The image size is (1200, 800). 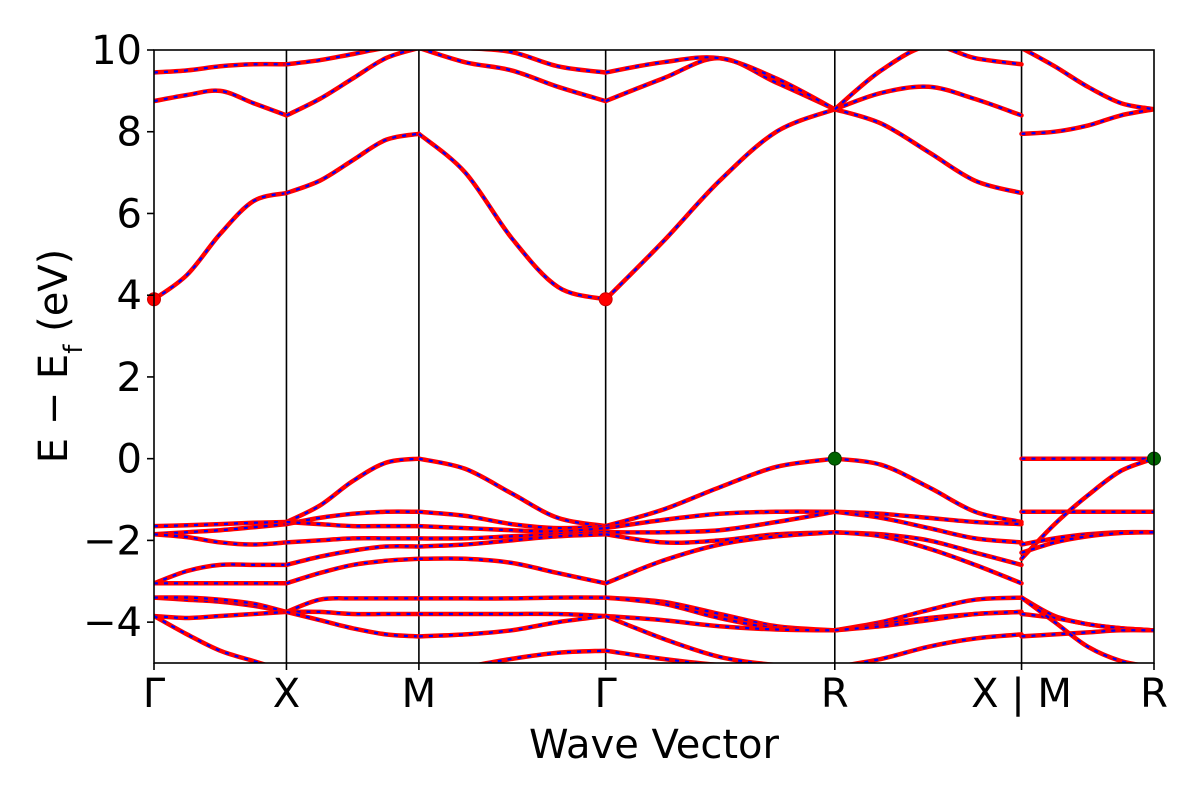 I want to click on y-axis-ticks: −4 −2 0 2 4 6 8 10, so click(x=118, y=337).